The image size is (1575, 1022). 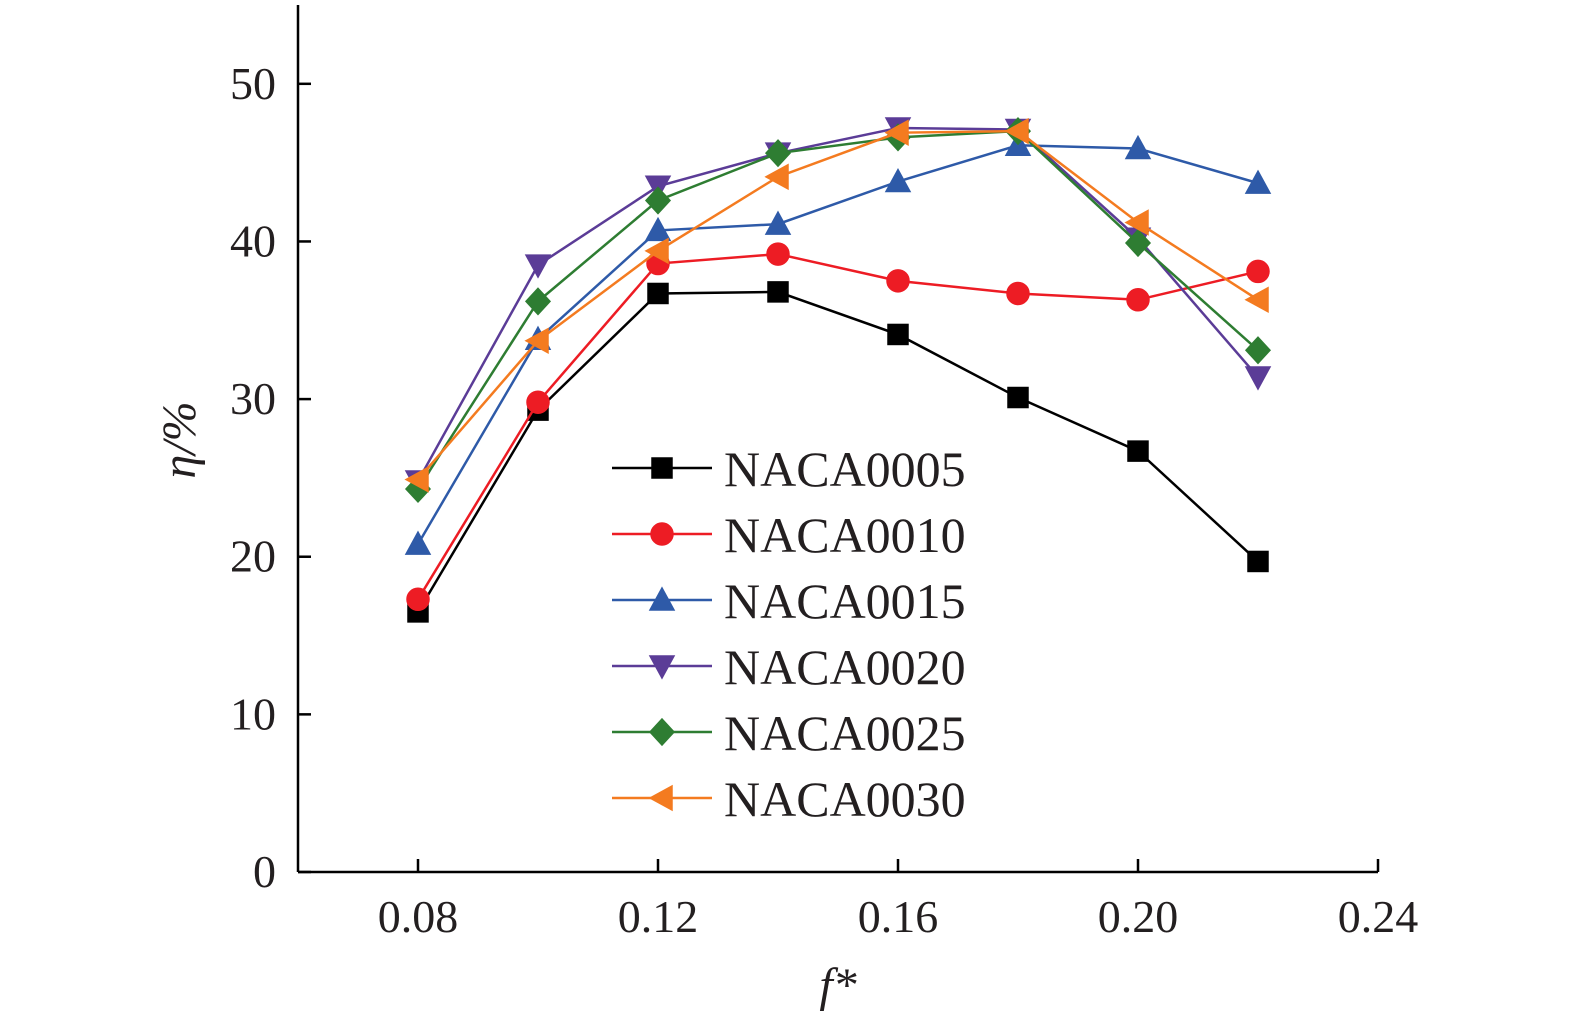 I want to click on legend-item-naca0020: NACA0020, so click(x=789, y=667).